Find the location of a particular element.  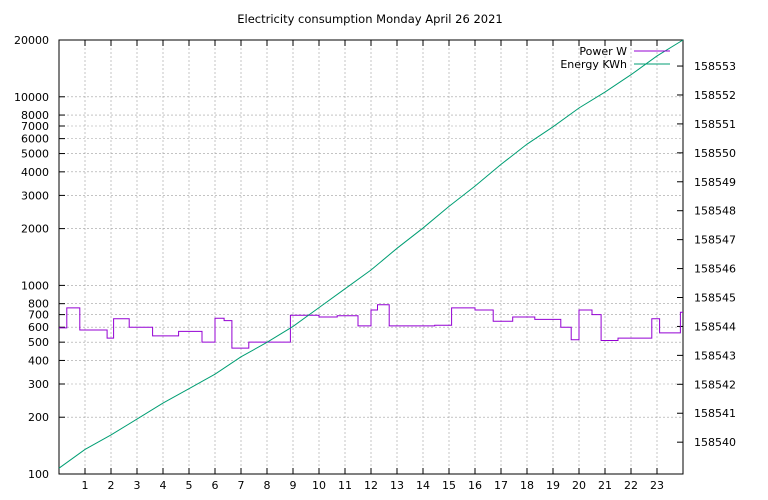

x-tick-label: 4 is located at coordinates (163, 485).